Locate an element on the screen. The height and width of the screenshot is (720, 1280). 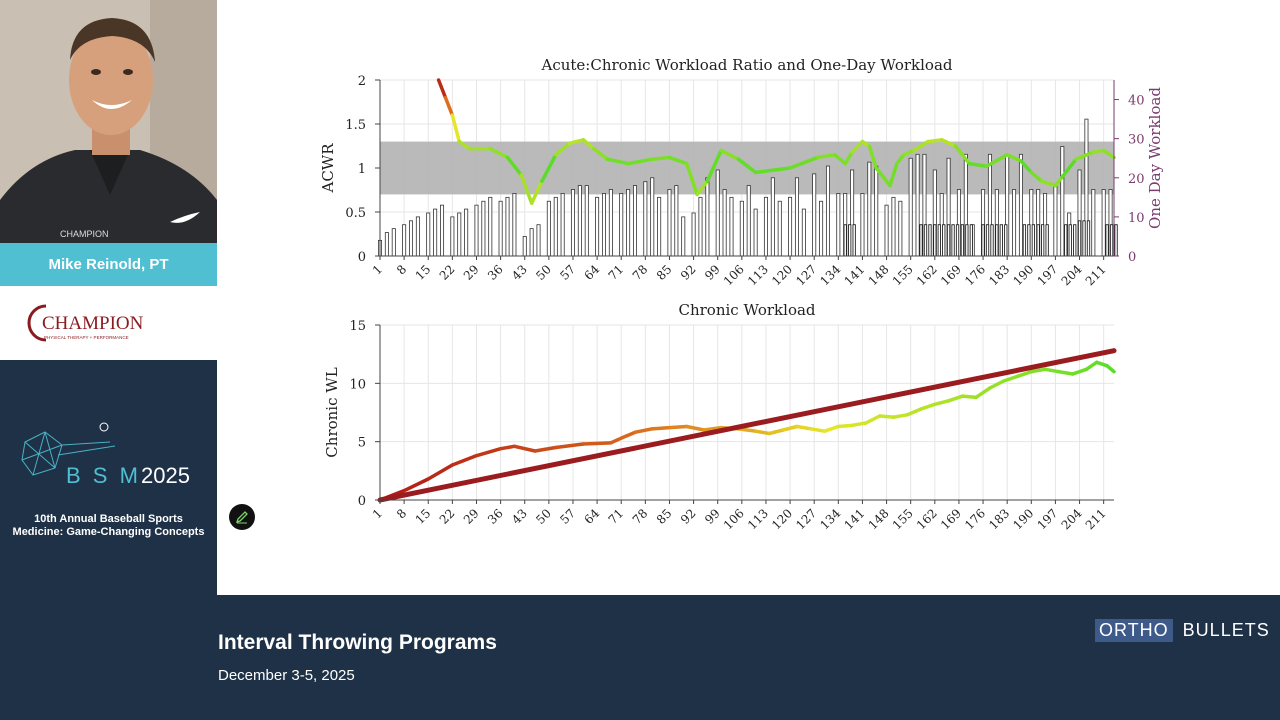
chronic-y-label: Chronic WL is located at coordinates (332, 412).